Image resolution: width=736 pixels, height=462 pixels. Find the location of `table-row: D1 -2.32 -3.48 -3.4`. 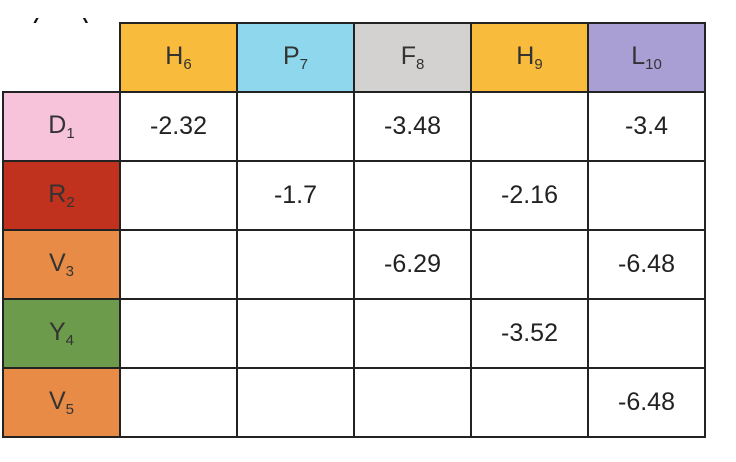

table-row: D1 -2.32 -3.48 -3.4 is located at coordinates (354, 126).